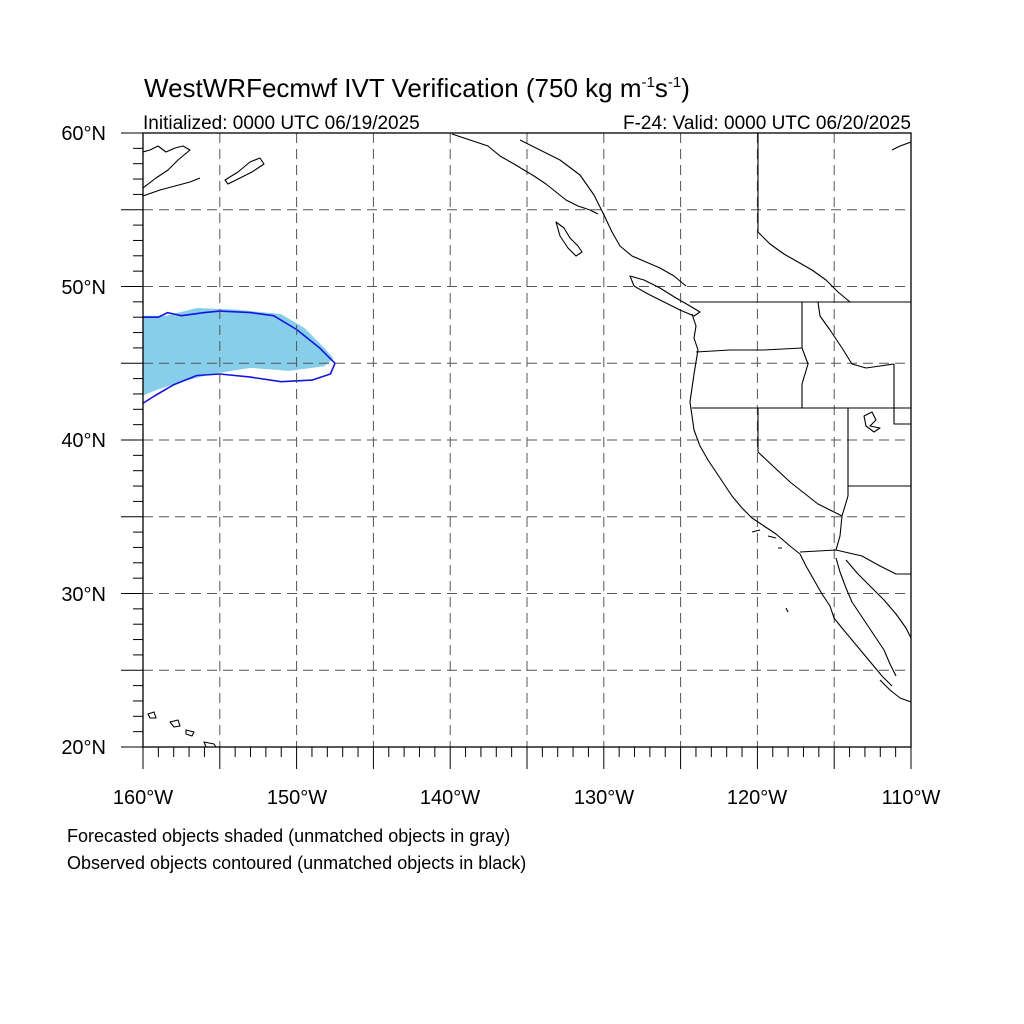 The width and height of the screenshot is (1024, 1024). Describe the element at coordinates (895, 691) in the screenshot. I see `coastline-mexico-south` at that location.